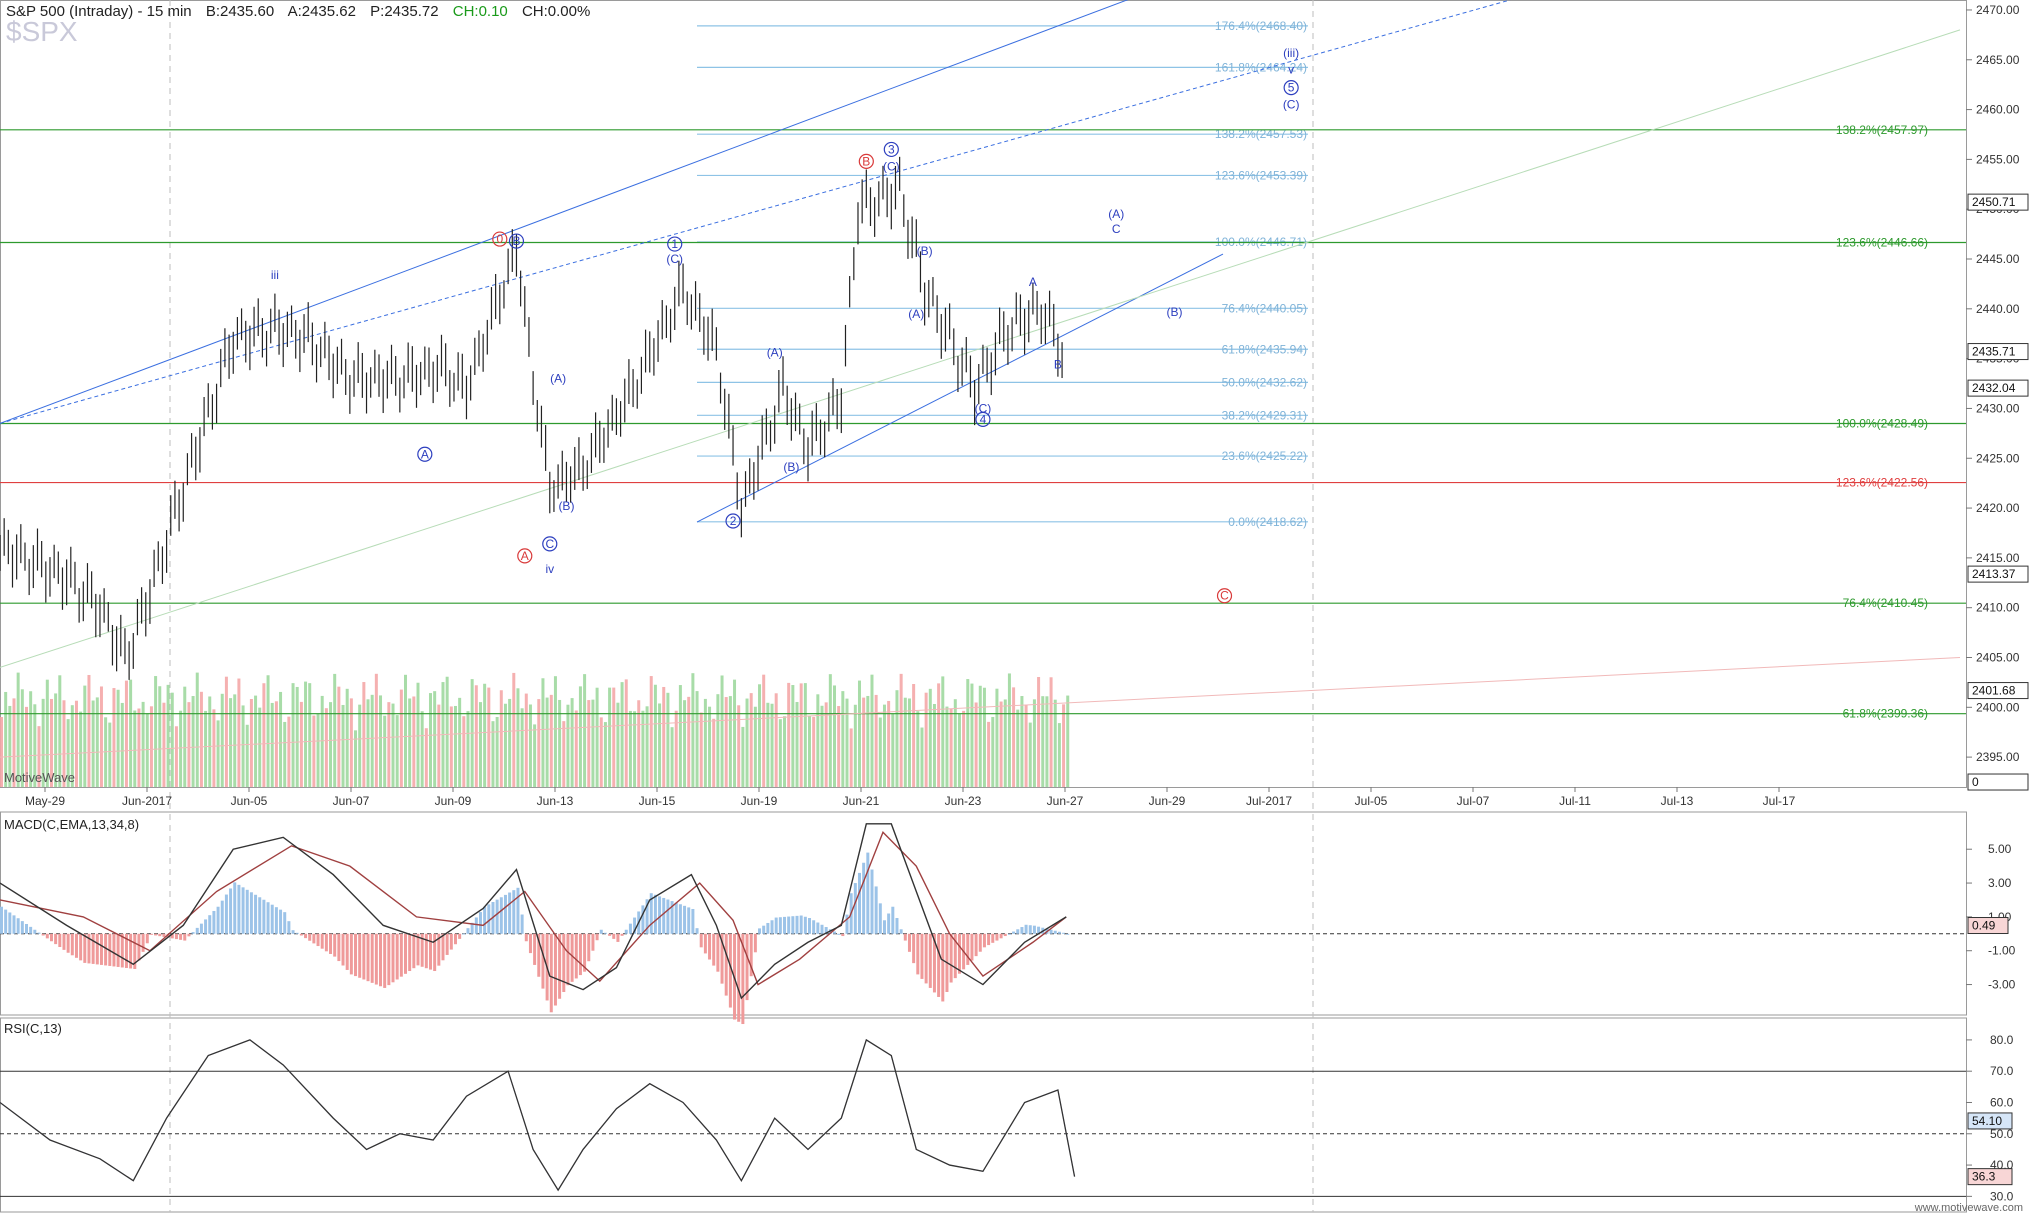  What do you see at coordinates (1998, 388) in the screenshot?
I see `price-tag-box` at bounding box center [1998, 388].